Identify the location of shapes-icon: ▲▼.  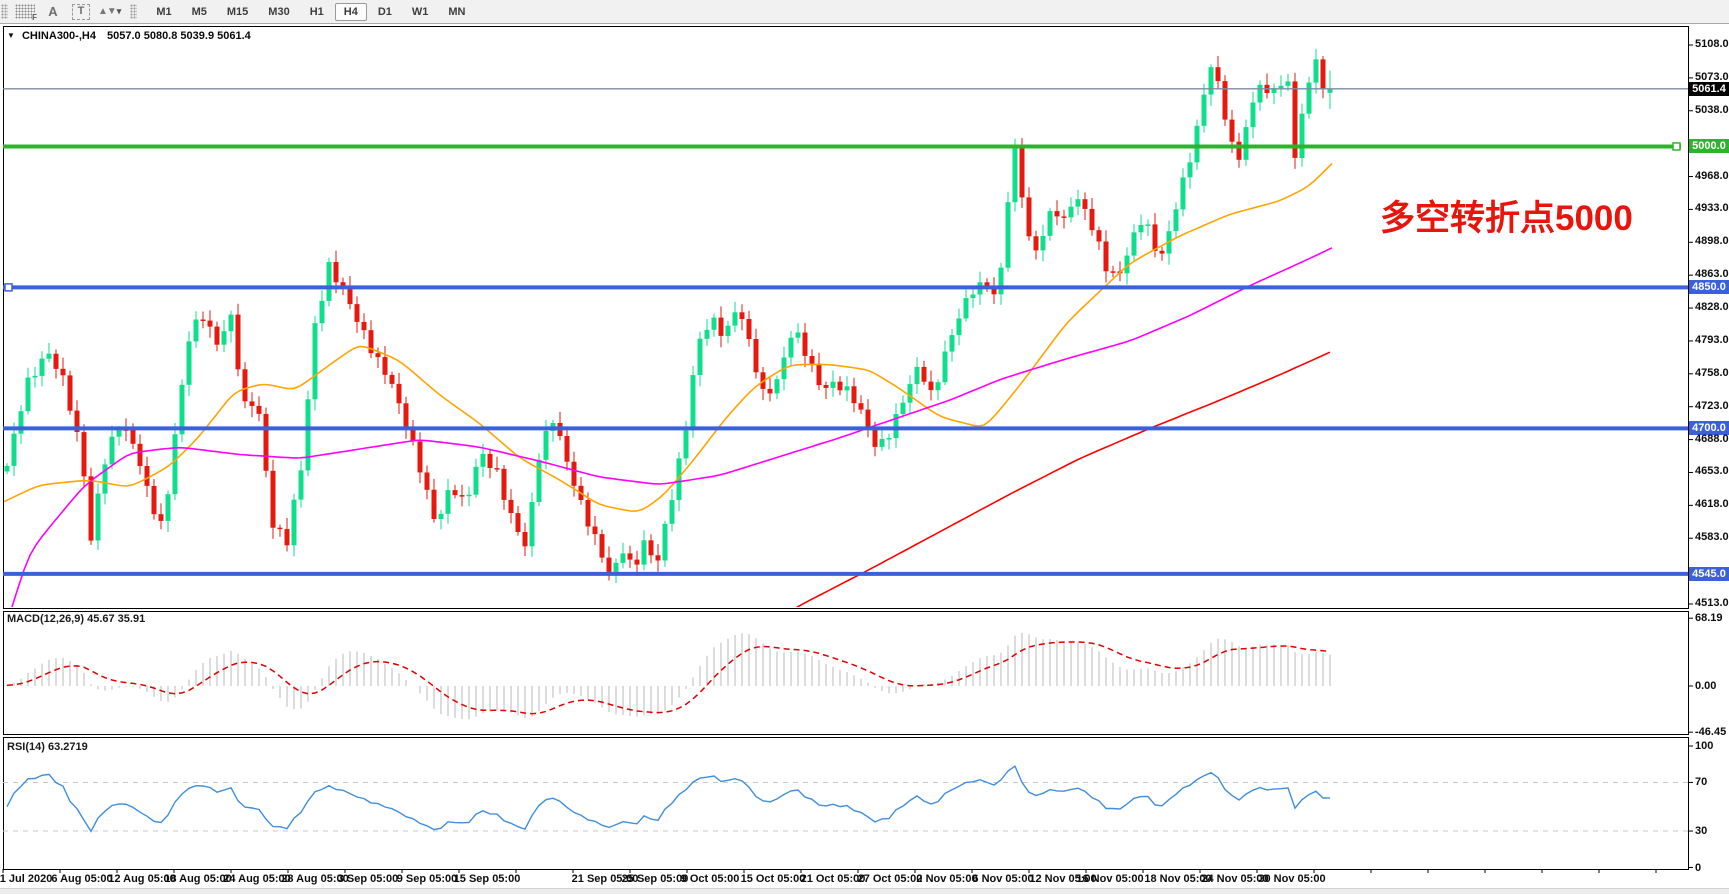
(107, 11).